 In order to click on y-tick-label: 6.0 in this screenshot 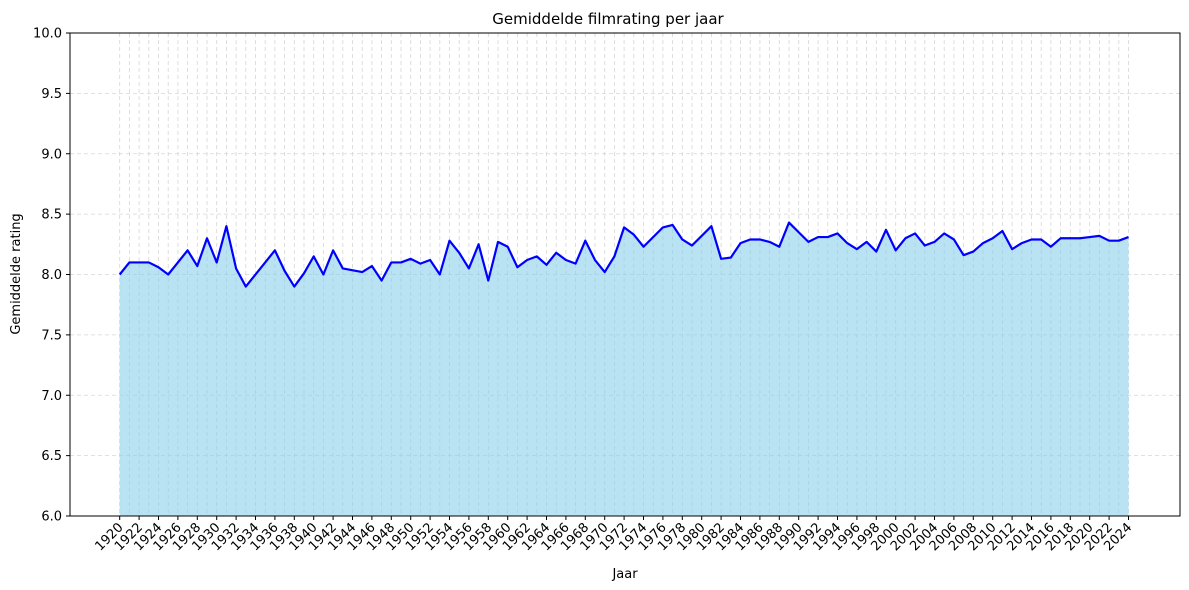, I will do `click(51, 517)`.